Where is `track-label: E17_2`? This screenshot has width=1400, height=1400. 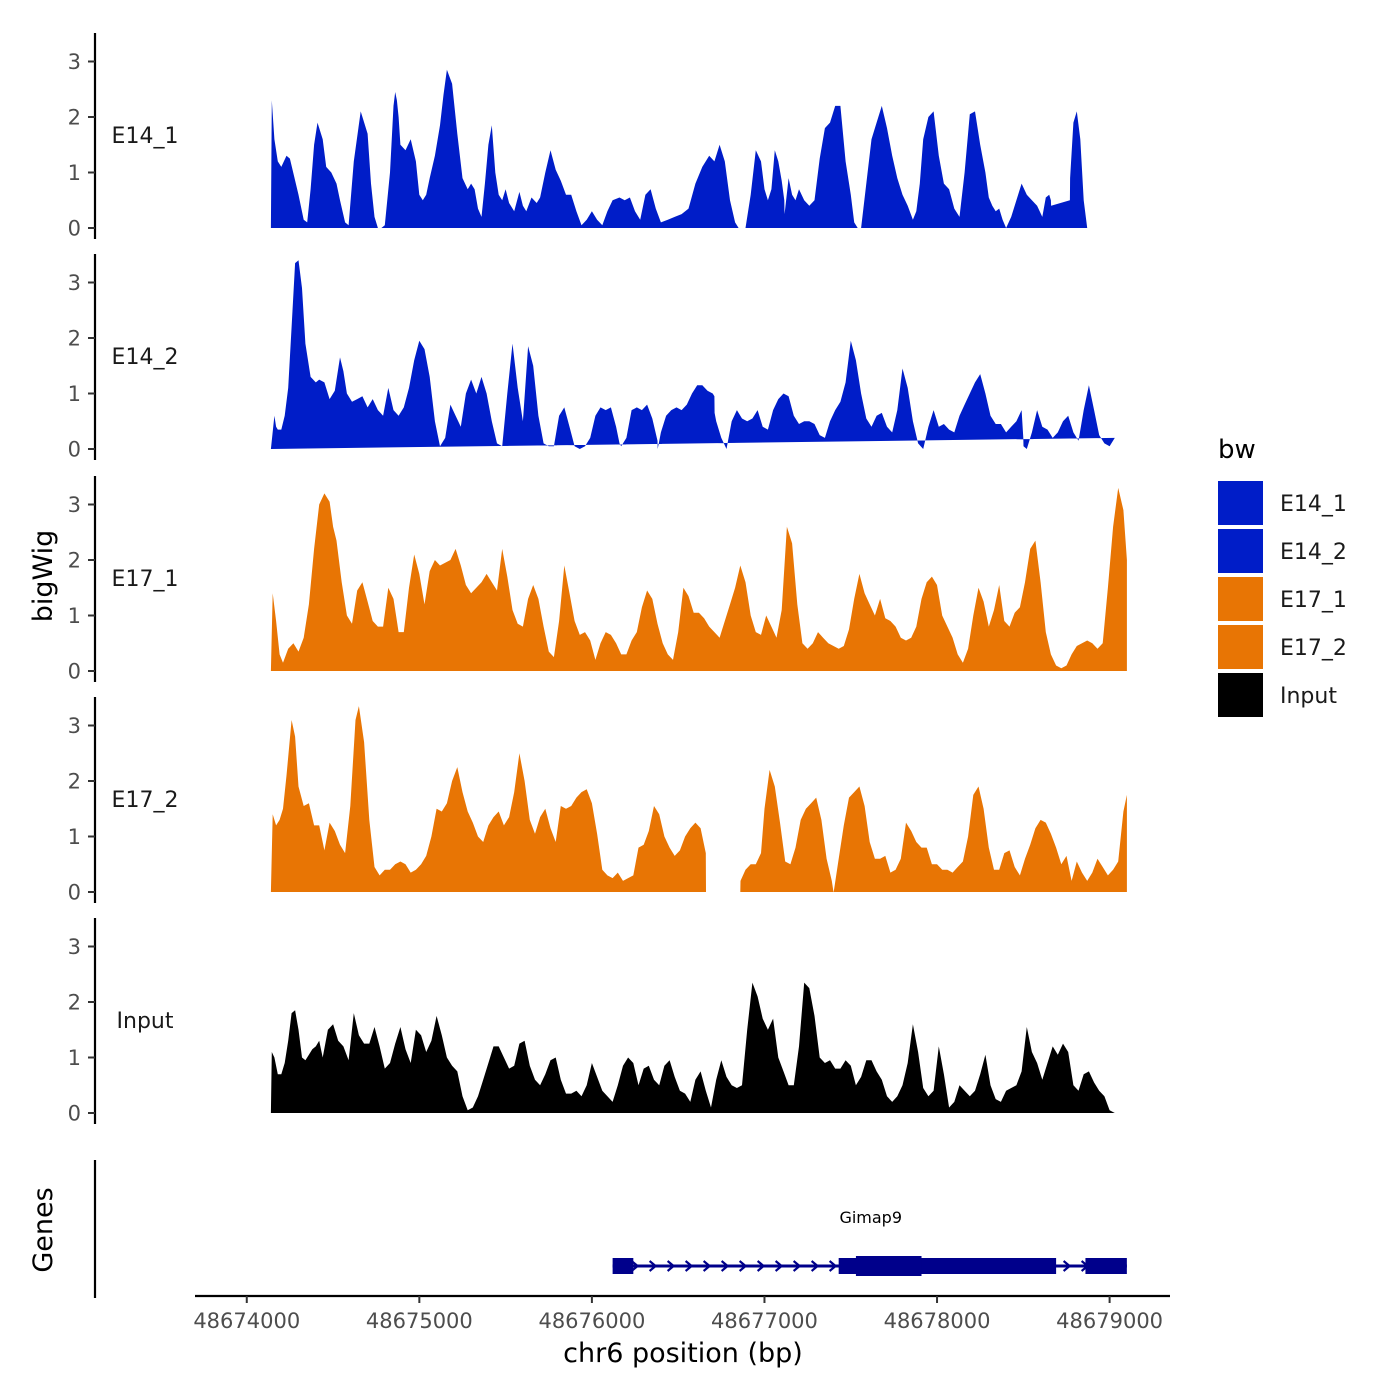
track-label: E17_2 is located at coordinates (145, 800).